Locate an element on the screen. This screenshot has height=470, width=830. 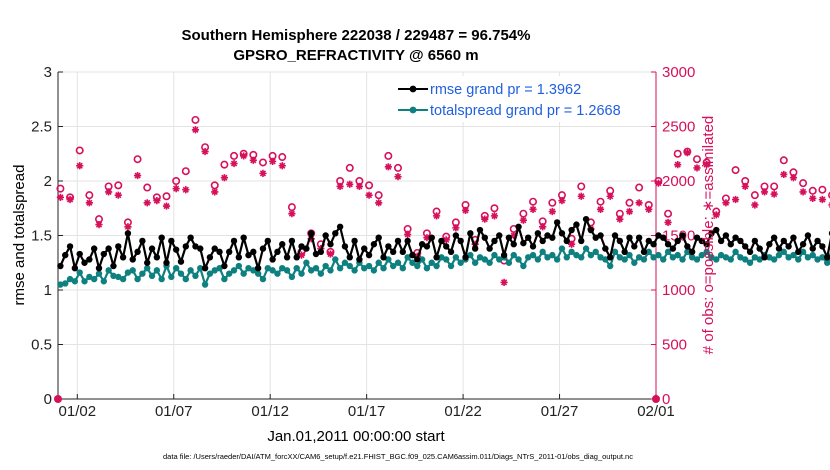
y-right-tick-label: 0 is located at coordinates (666, 399).